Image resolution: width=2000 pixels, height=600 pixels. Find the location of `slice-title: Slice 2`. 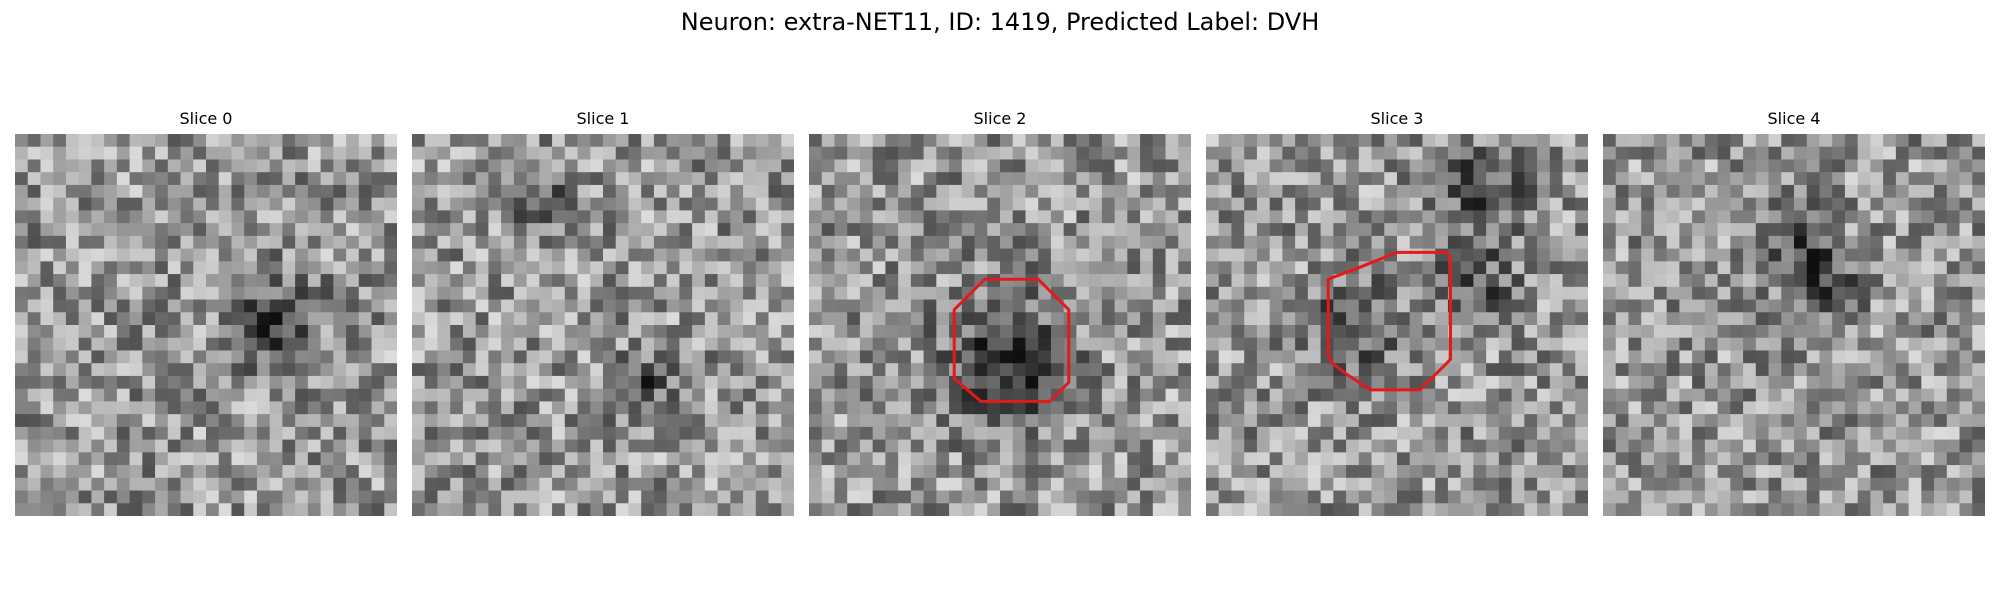

slice-title: Slice 2 is located at coordinates (1000, 118).